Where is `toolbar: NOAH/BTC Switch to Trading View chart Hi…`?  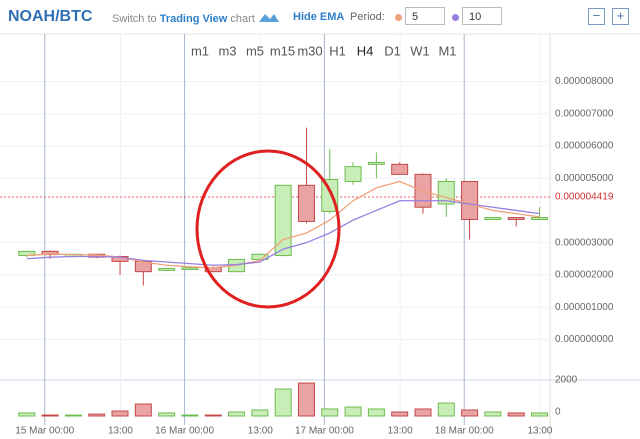 toolbar: NOAH/BTC Switch to Trading View chart Hi… is located at coordinates (320, 17).